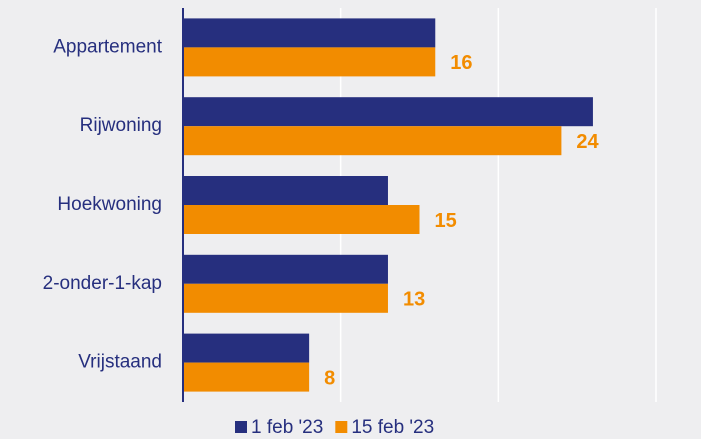  I want to click on y-tick-label: Vrijstaand, so click(120, 362).